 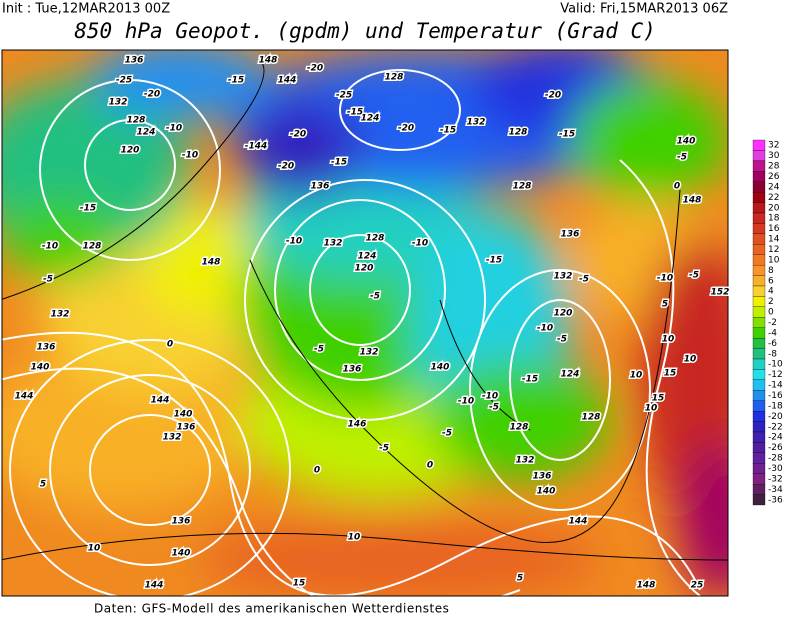 I want to click on colorbar-label: -2, so click(x=772, y=323).